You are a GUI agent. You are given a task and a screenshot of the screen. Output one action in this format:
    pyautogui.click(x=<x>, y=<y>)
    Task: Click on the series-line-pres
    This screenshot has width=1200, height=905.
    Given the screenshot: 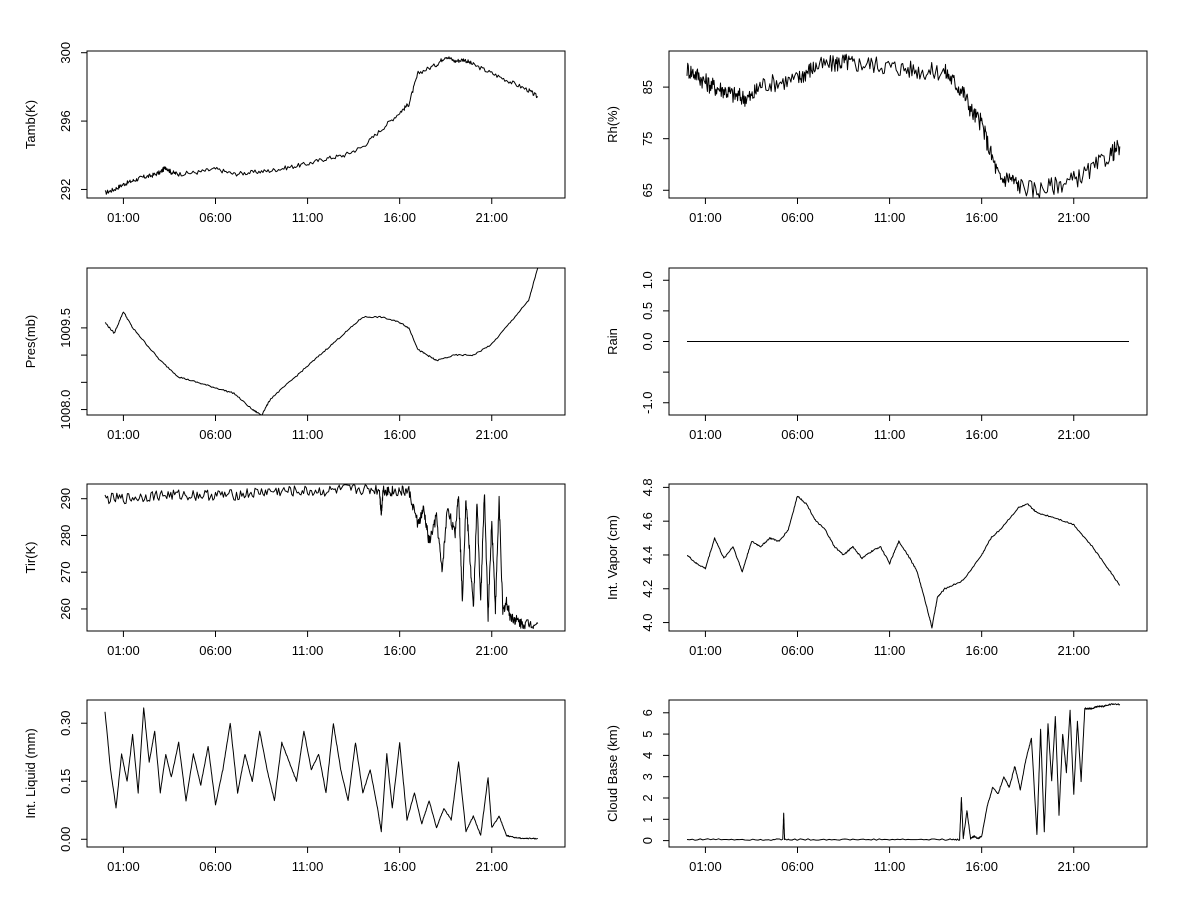 What is the action you would take?
    pyautogui.click(x=321, y=341)
    